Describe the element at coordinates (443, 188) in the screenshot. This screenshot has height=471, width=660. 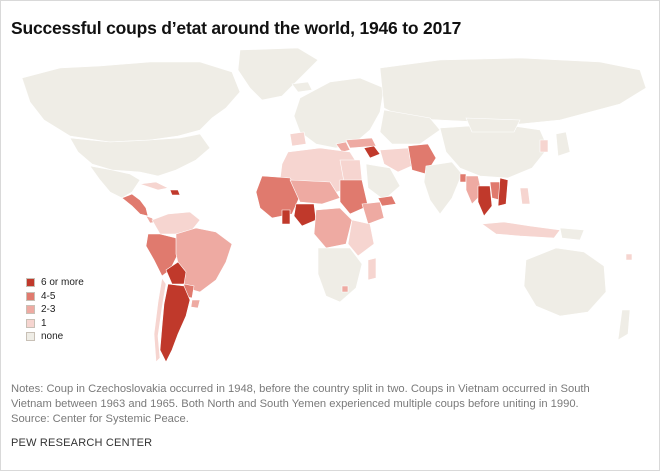
I see `region-india` at that location.